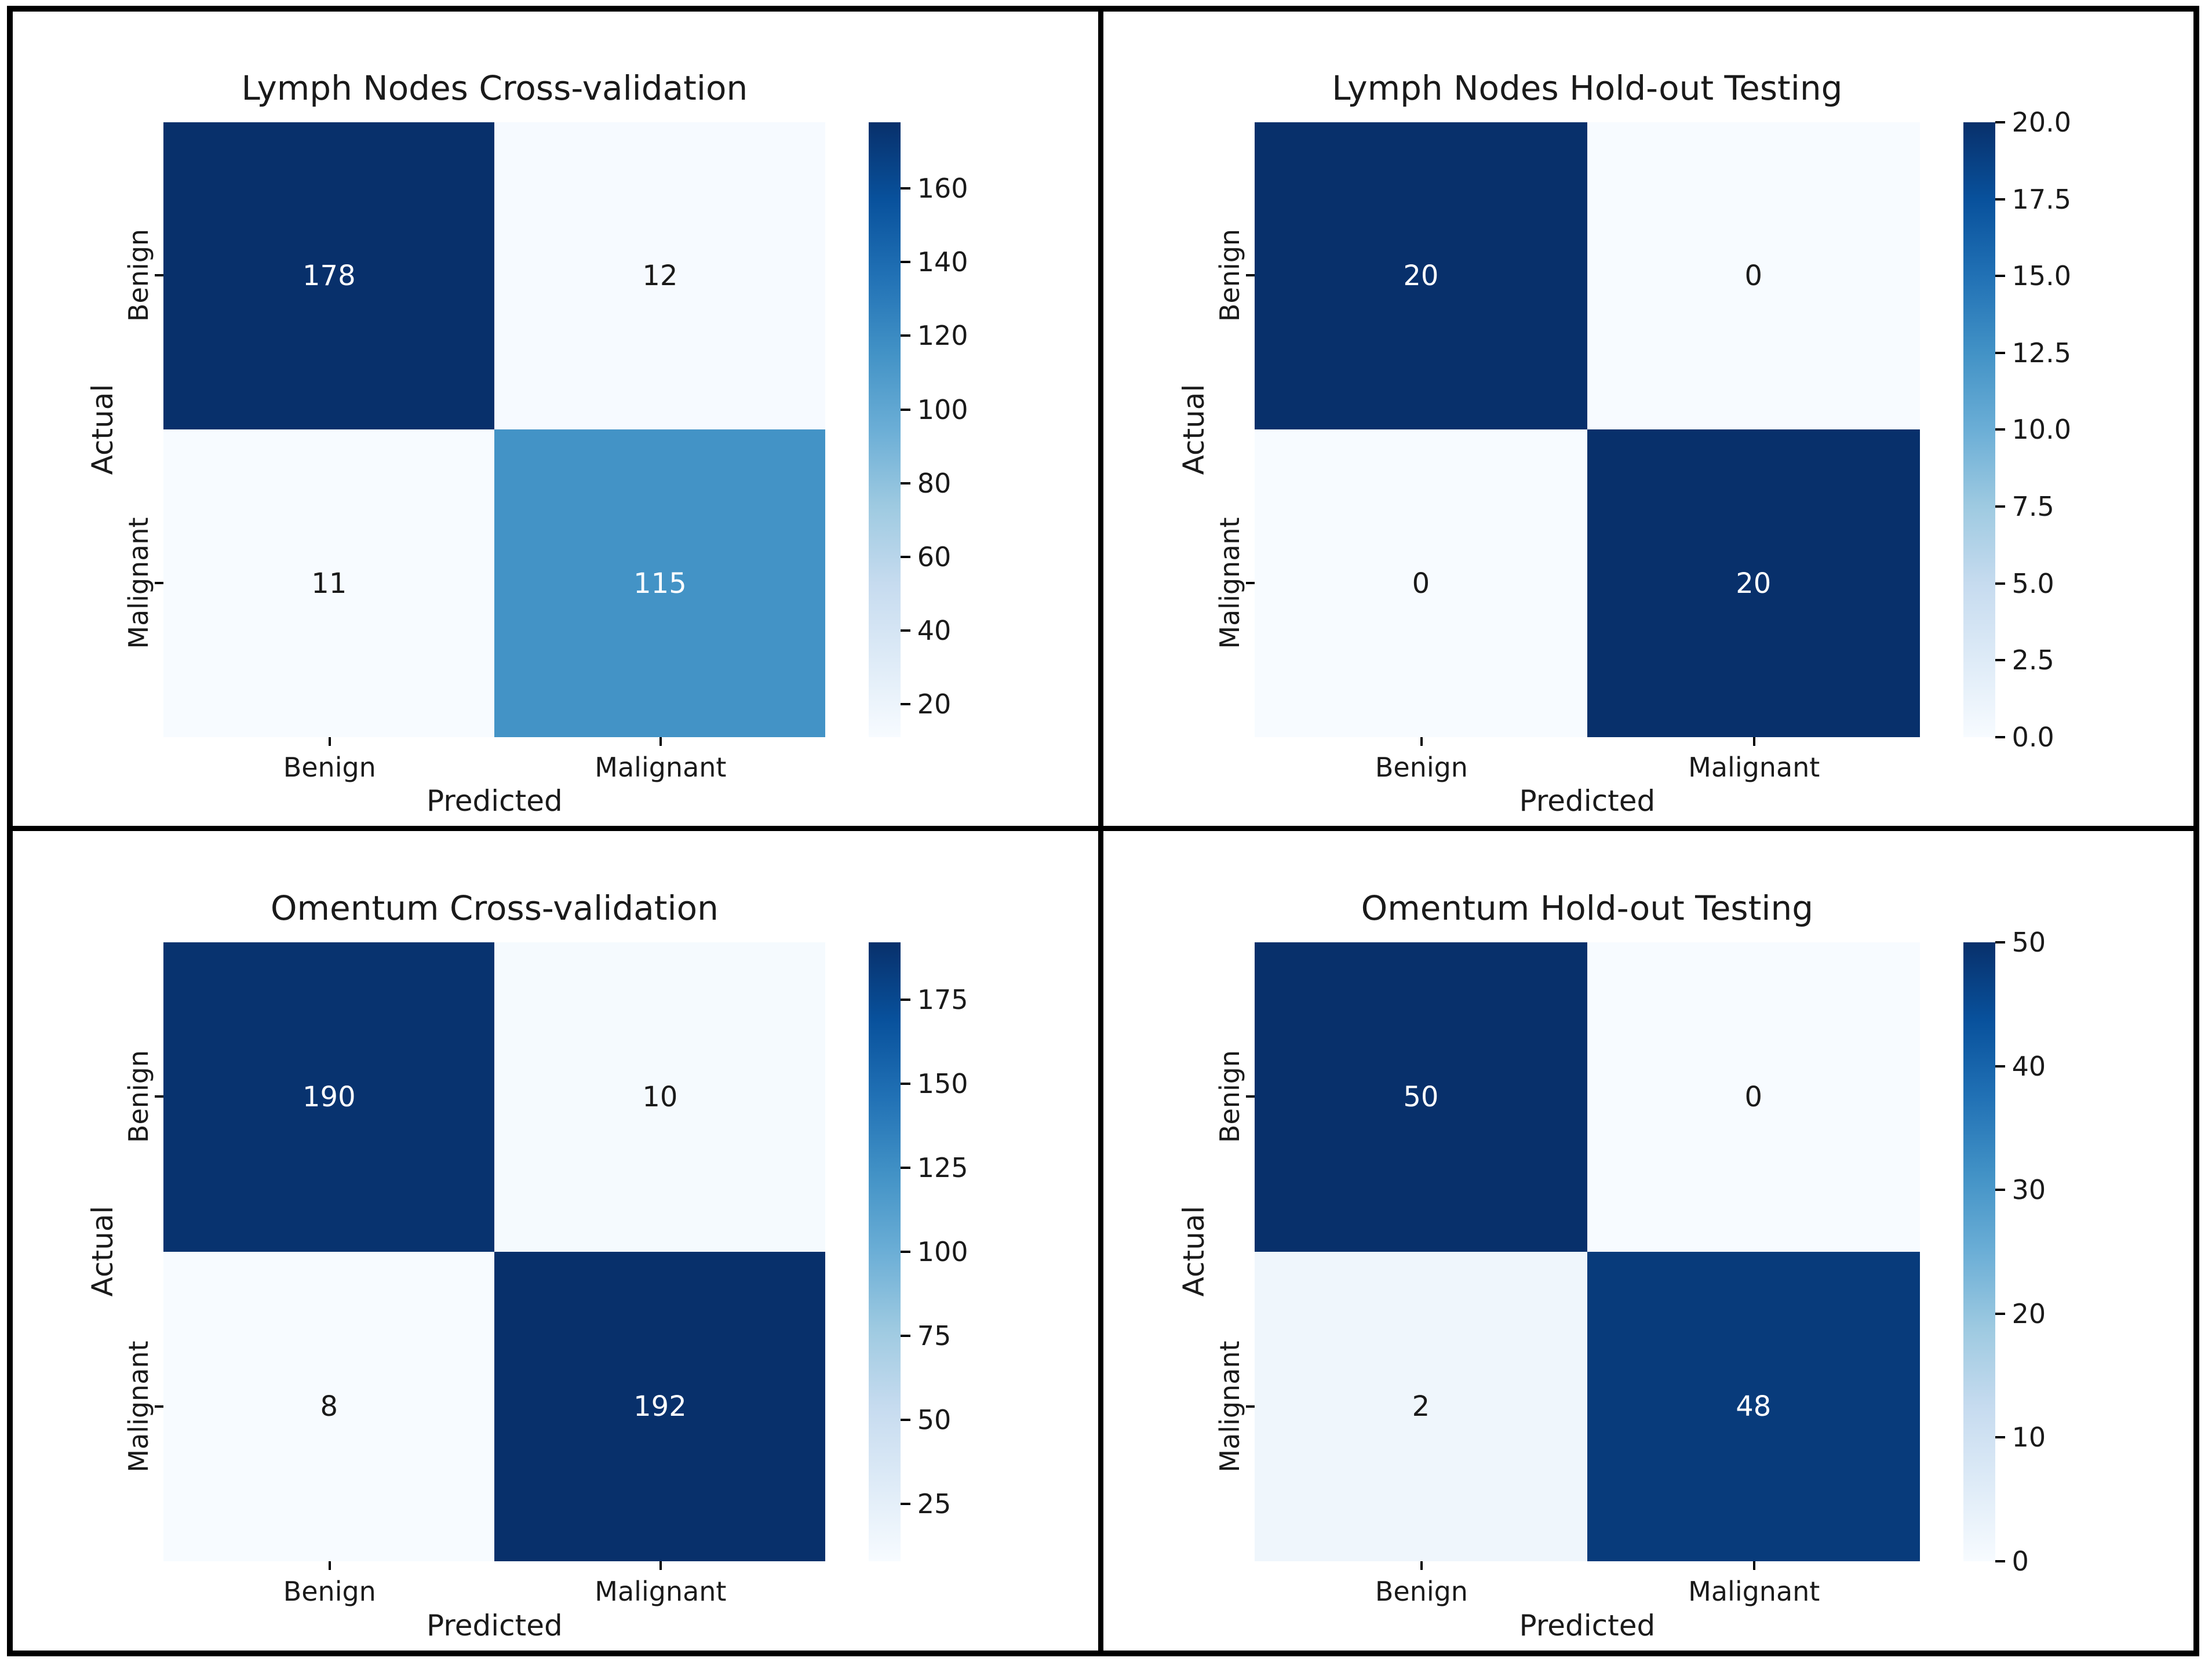 The height and width of the screenshot is (1665, 2212). Describe the element at coordinates (1754, 583) in the screenshot. I see `matrix-cell-true-positive: 20` at that location.